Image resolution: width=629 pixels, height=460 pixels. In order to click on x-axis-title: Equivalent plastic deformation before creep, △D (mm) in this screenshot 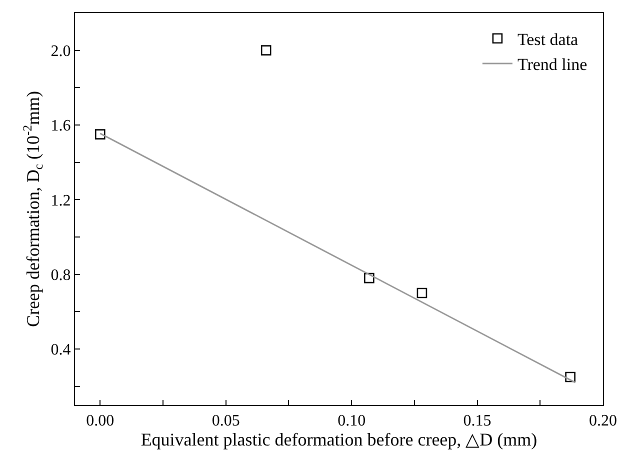, I will do `click(339, 439)`.